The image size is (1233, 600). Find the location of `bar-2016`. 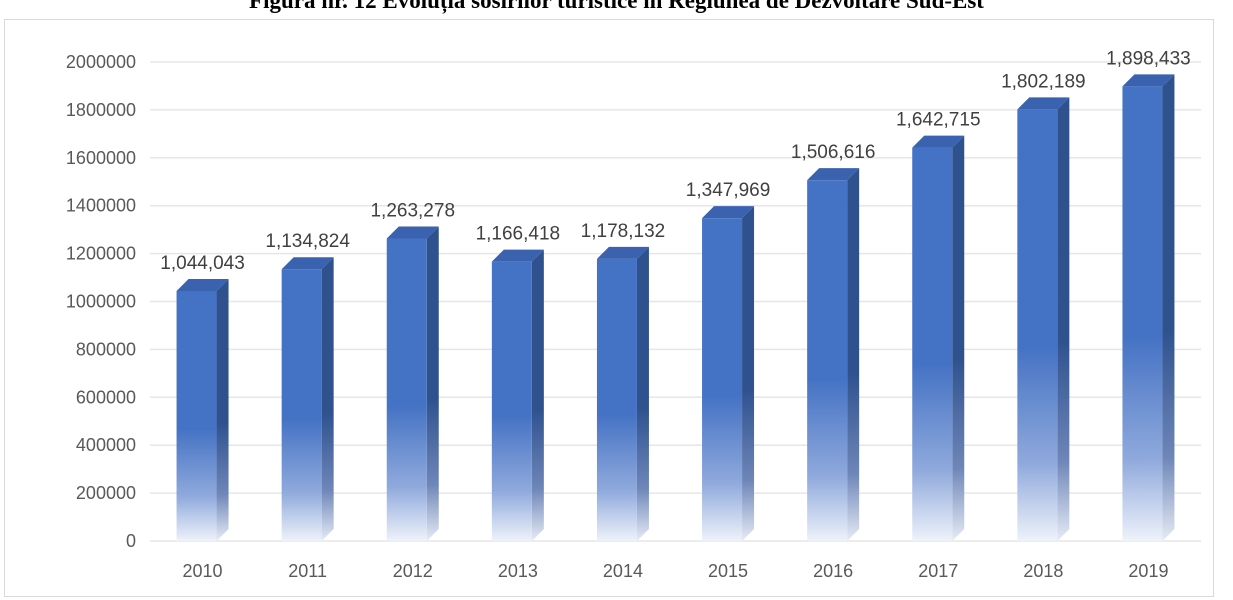

bar-2016 is located at coordinates (833, 354).